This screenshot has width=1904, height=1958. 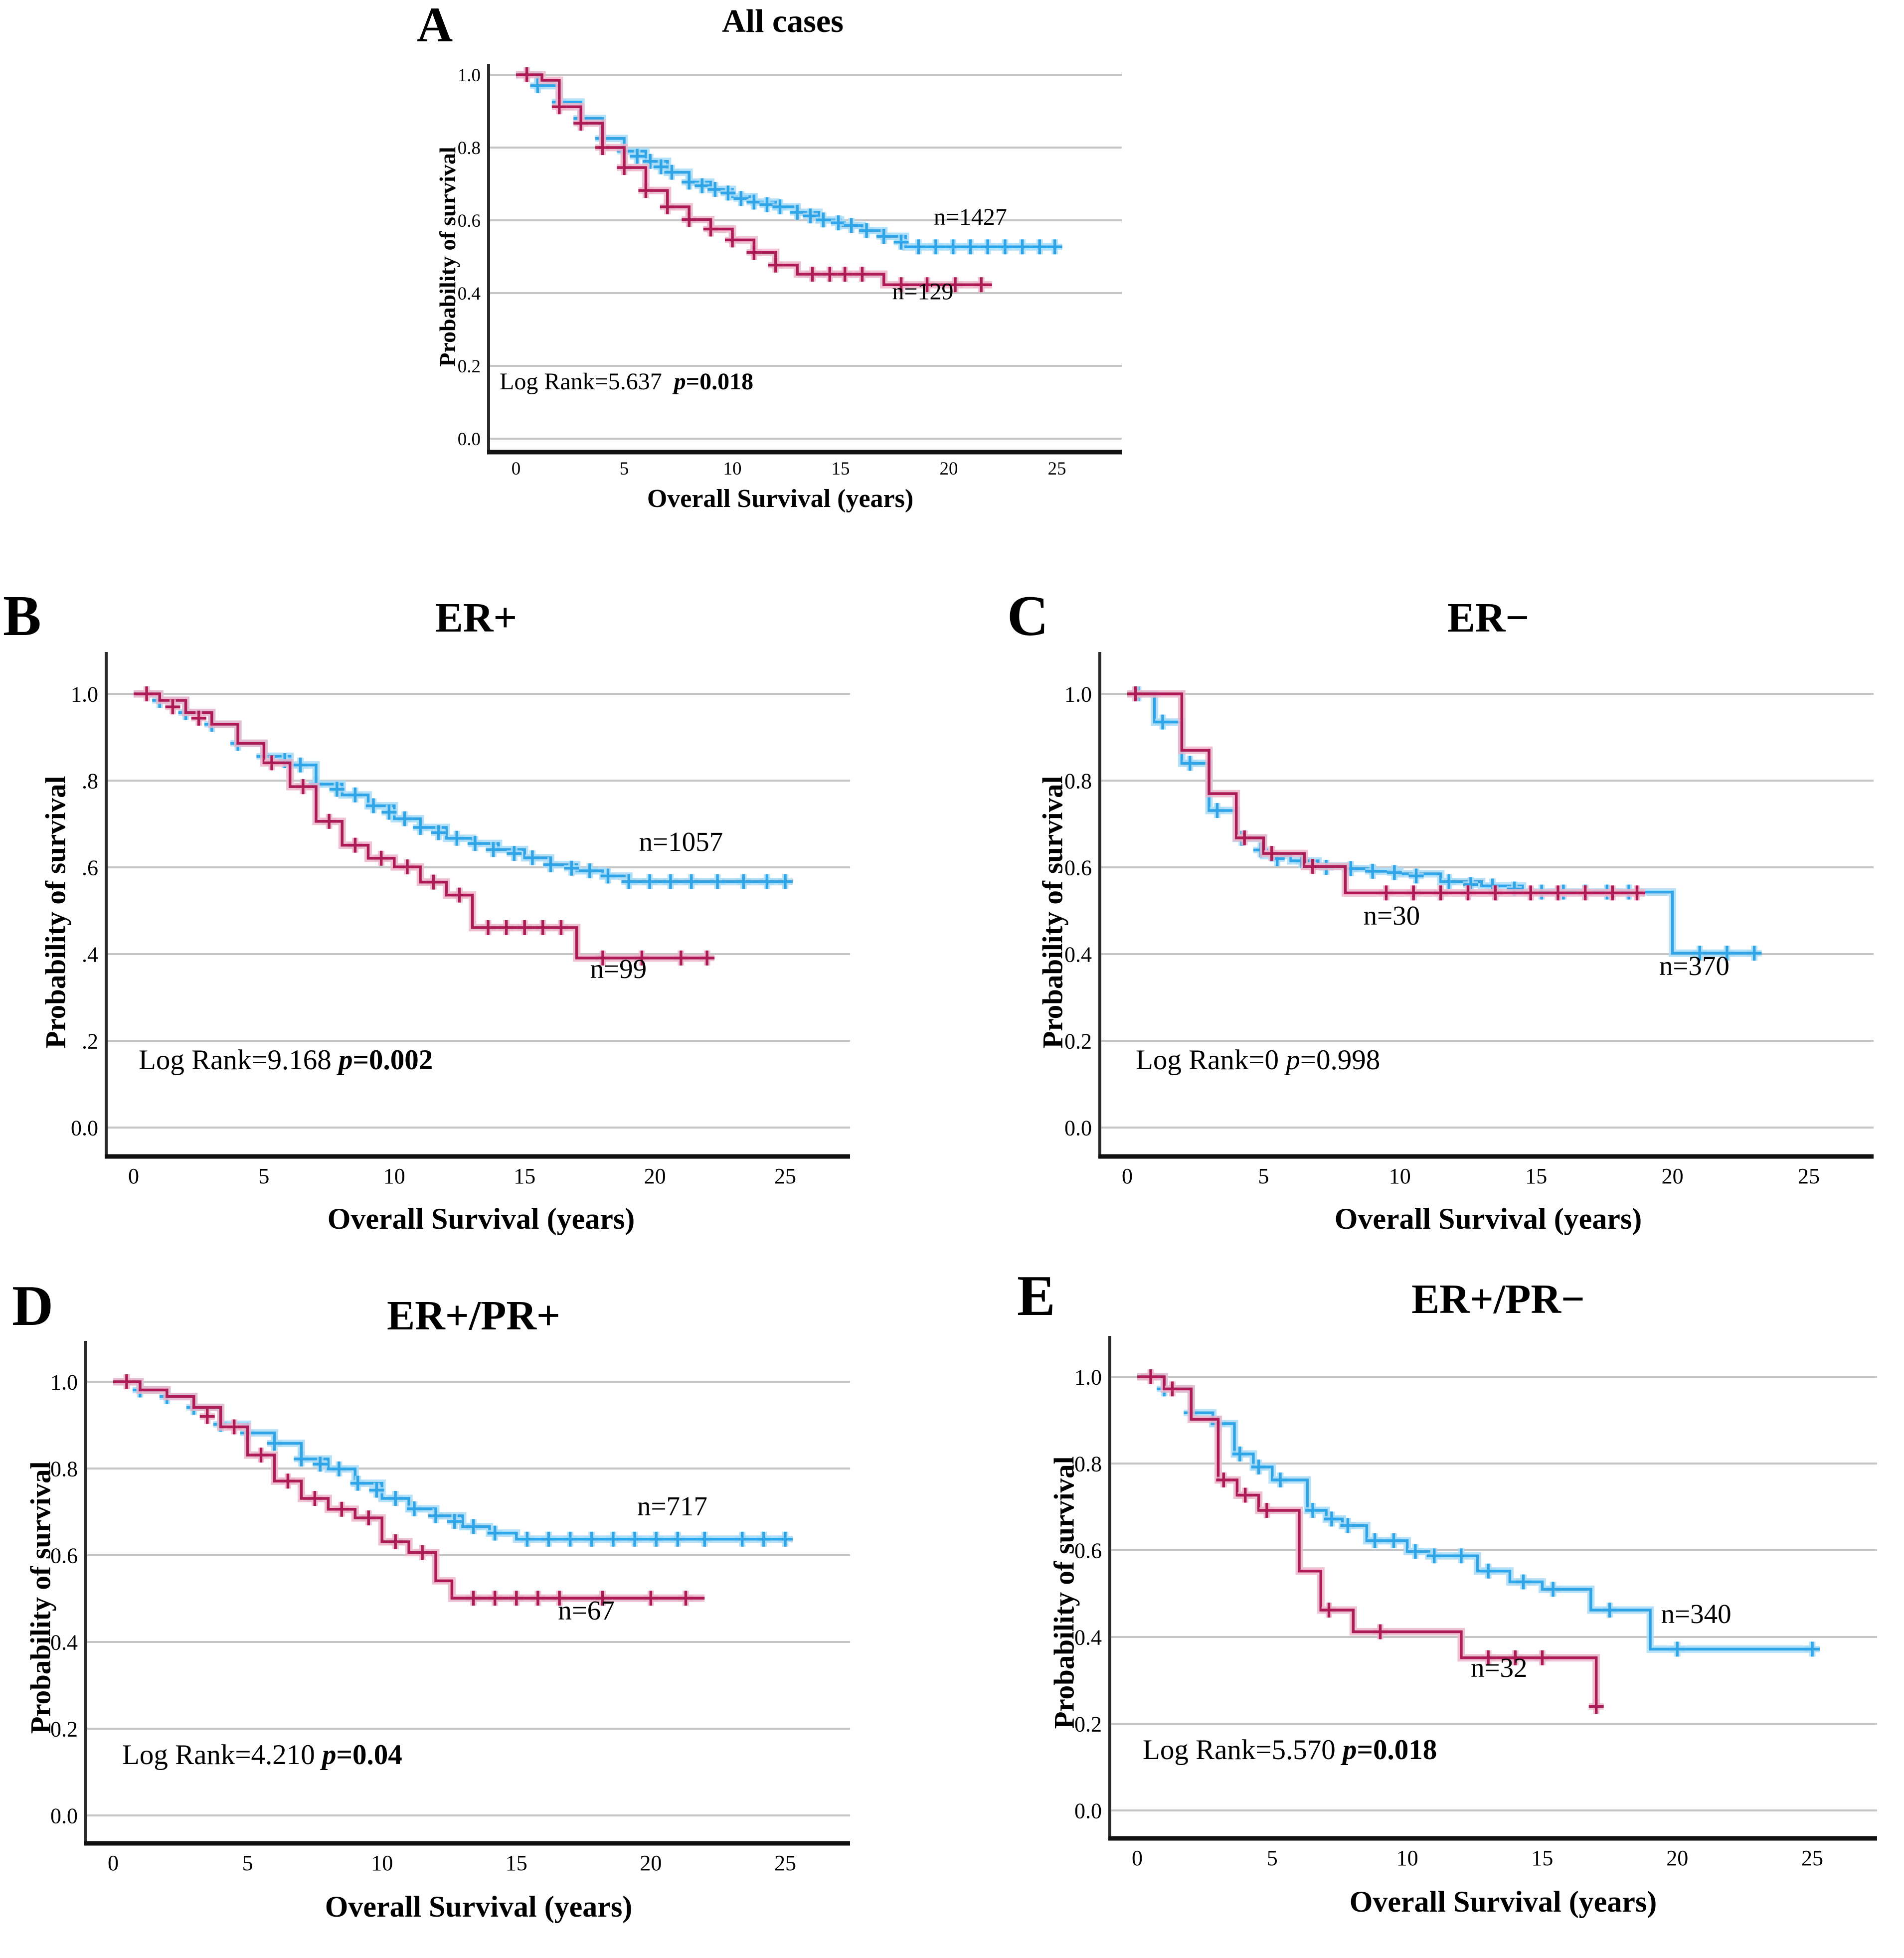 I want to click on group-size-label-red-group: n=30, so click(x=1392, y=915).